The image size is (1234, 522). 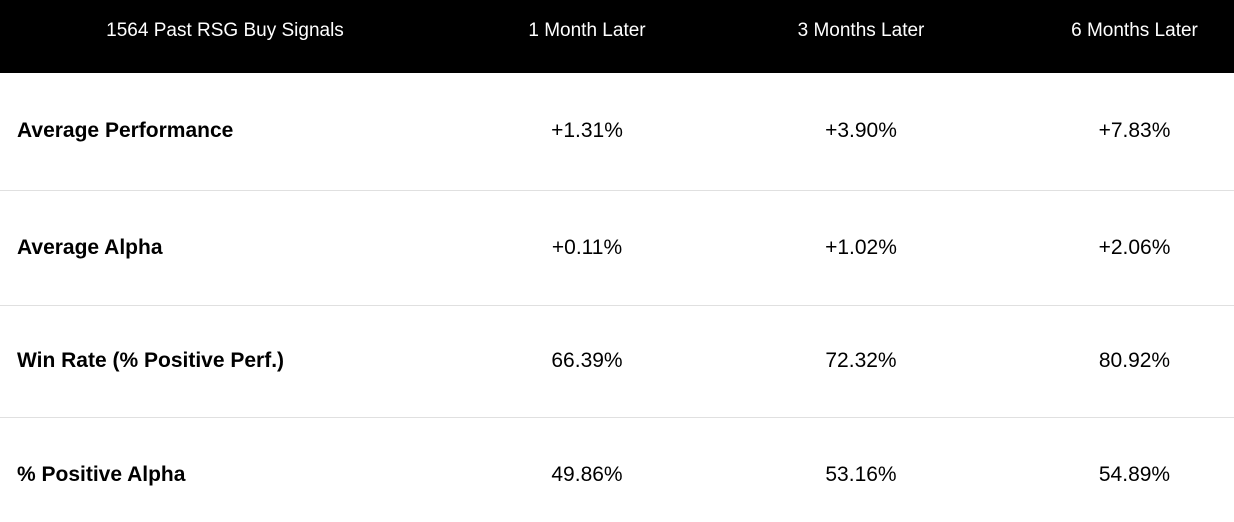 What do you see at coordinates (861, 360) in the screenshot?
I see `cell-value: 72.32%` at bounding box center [861, 360].